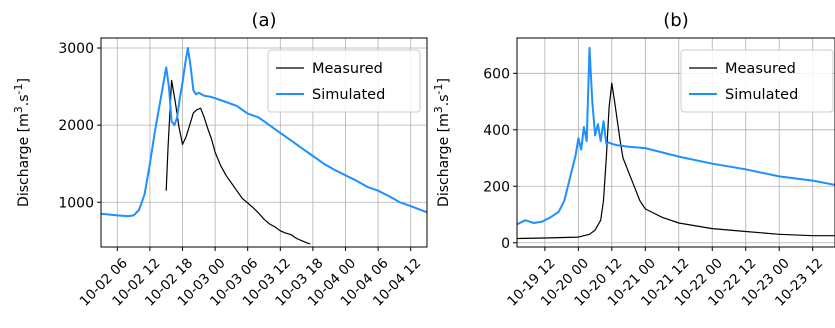 The height and width of the screenshot is (328, 835). I want to click on chart-title: (a), so click(263, 20).